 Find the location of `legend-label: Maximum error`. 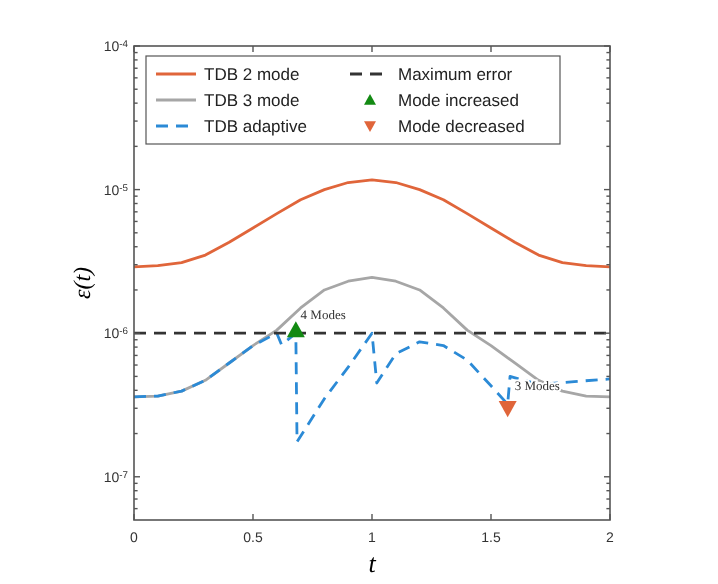

legend-label: Maximum error is located at coordinates (455, 74).